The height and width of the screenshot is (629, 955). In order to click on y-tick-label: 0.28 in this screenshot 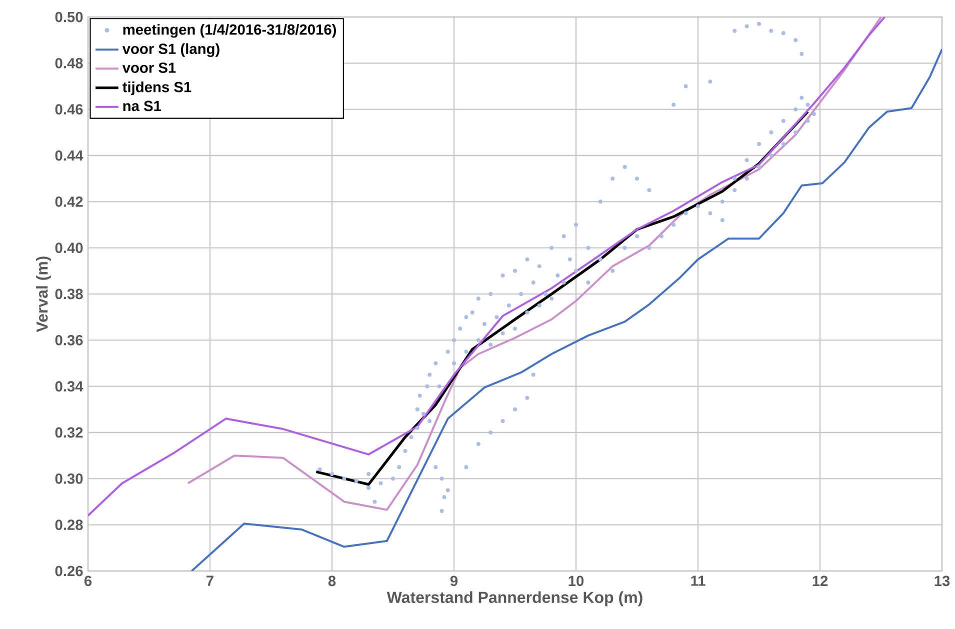, I will do `click(69, 525)`.